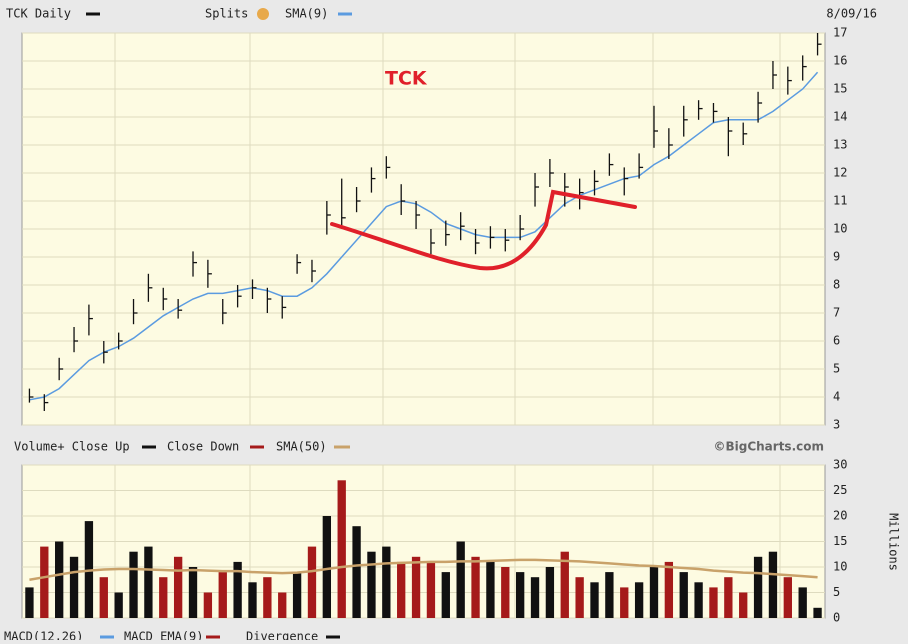  Describe the element at coordinates (840, 465) in the screenshot. I see `y-tick-label: 30` at that location.